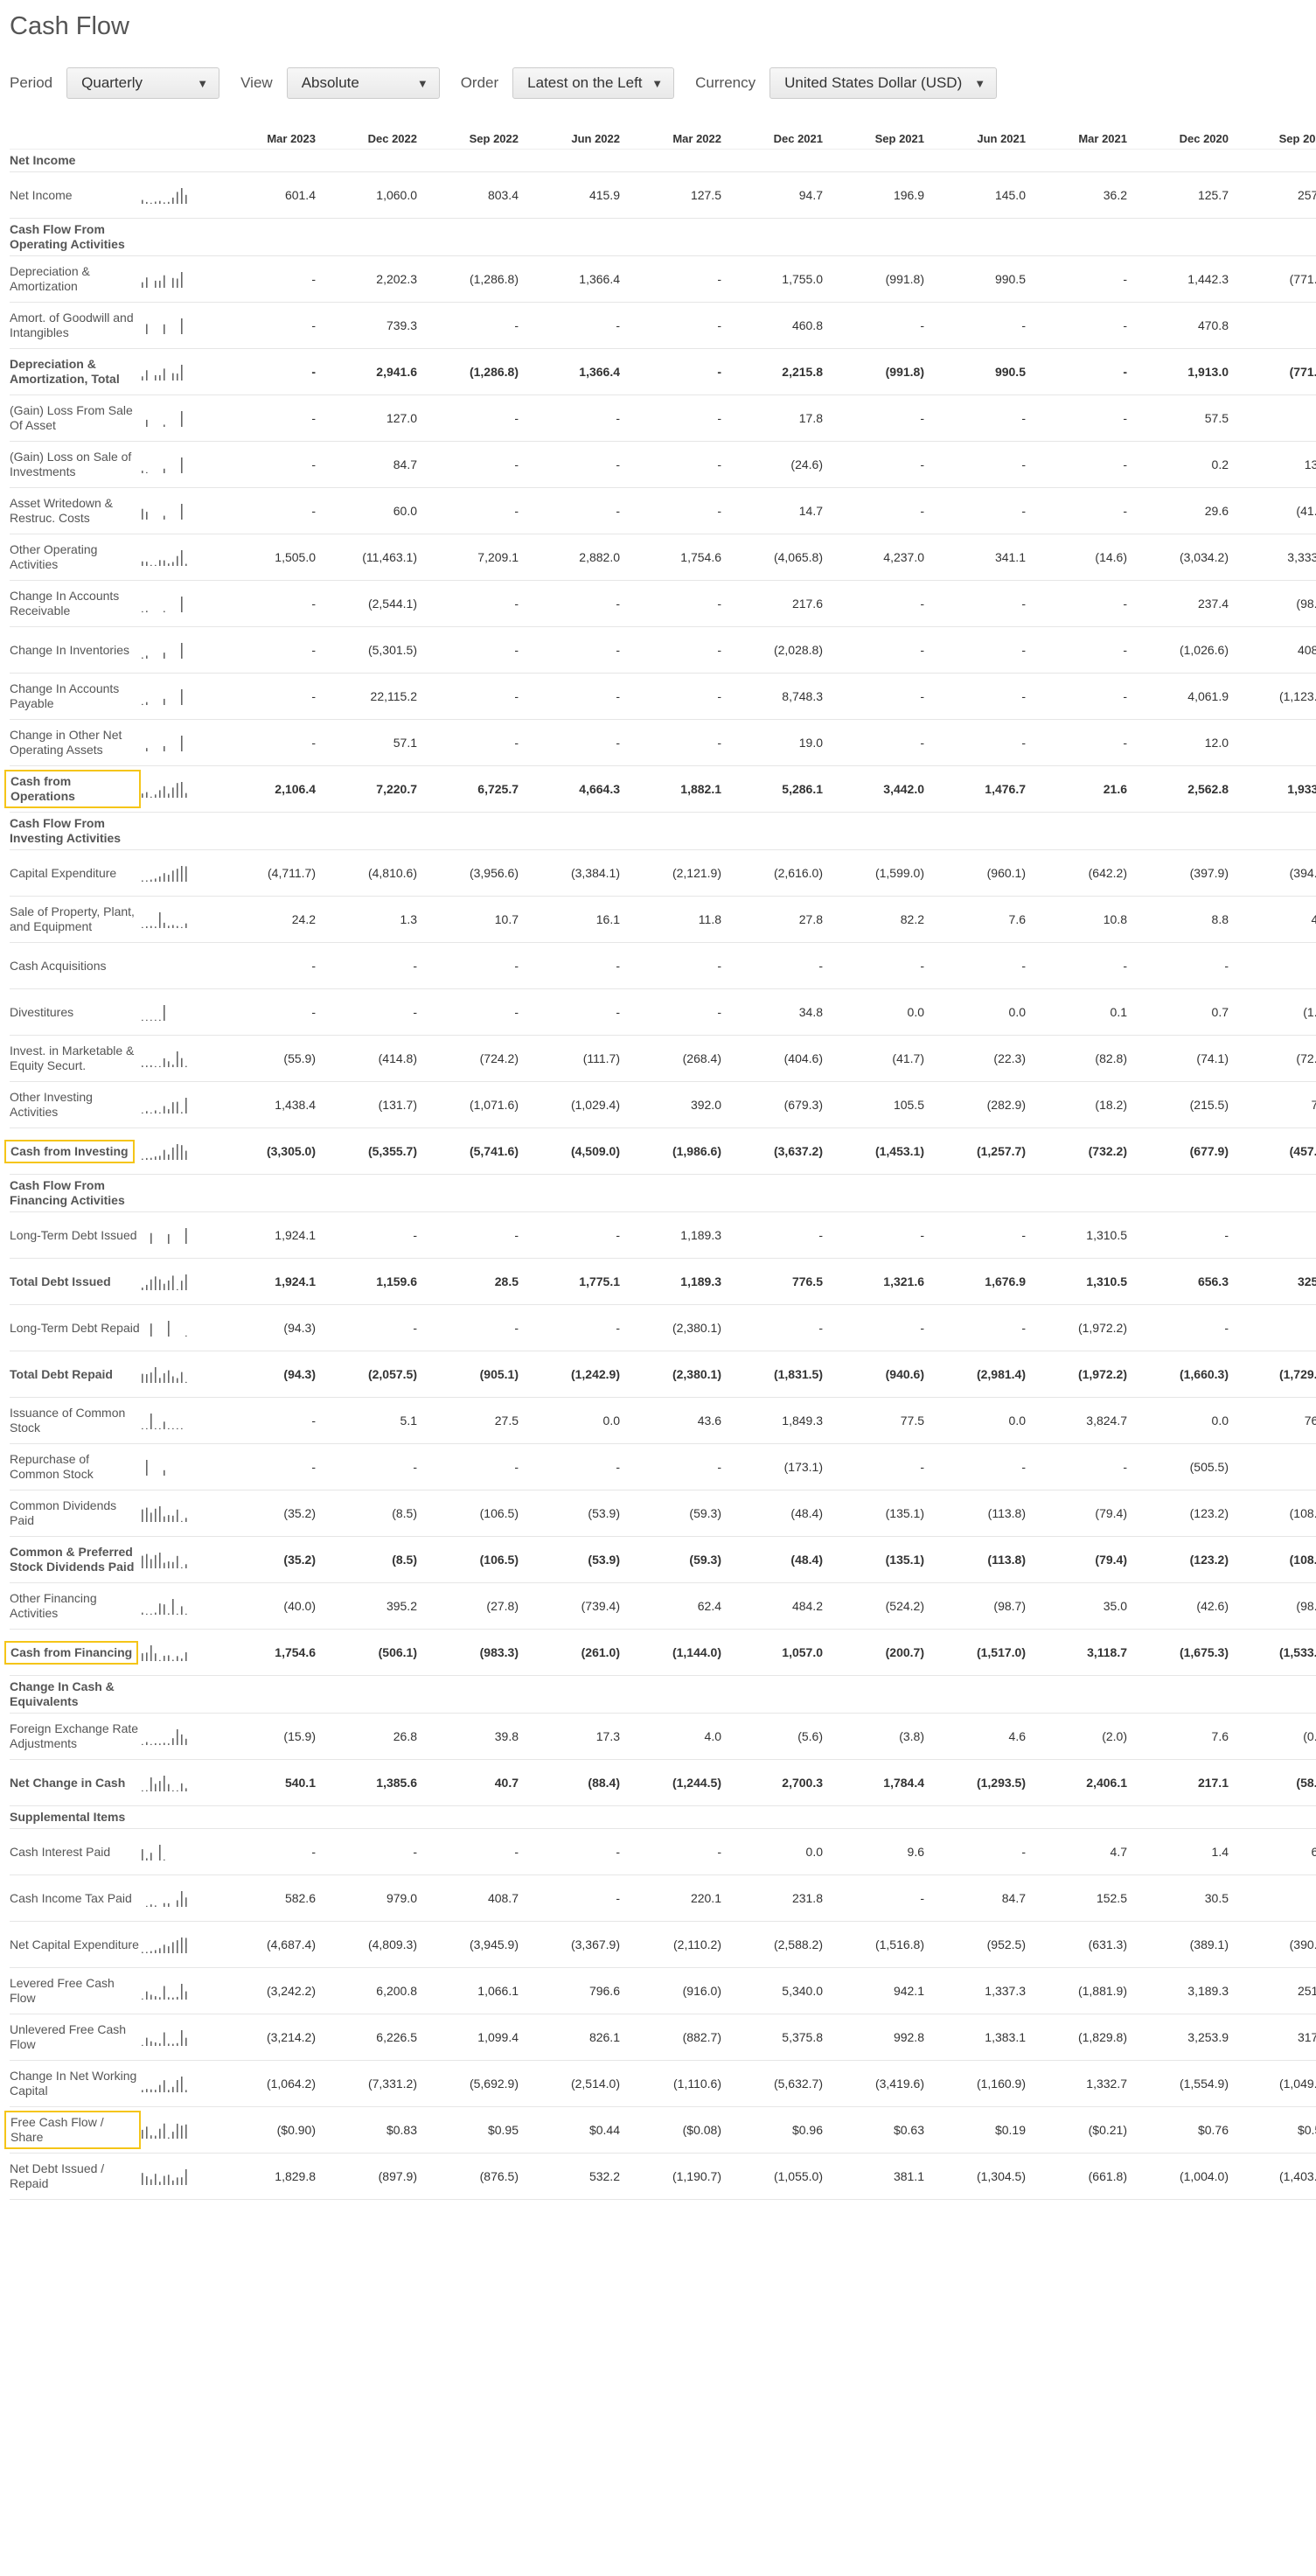  What do you see at coordinates (1178, 1782) in the screenshot?
I see `value-cell: 217.1` at bounding box center [1178, 1782].